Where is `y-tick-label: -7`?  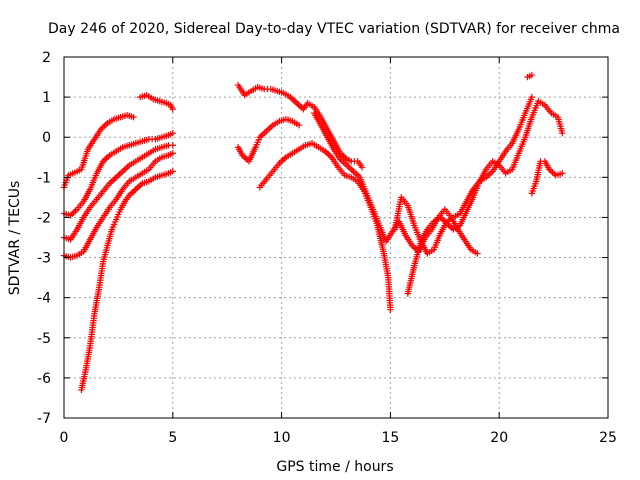
y-tick-label: -7 is located at coordinates (44, 419).